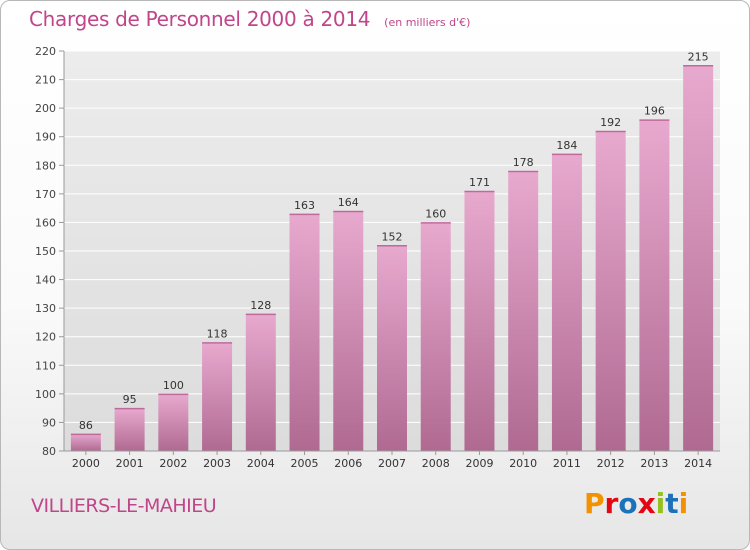 The height and width of the screenshot is (550, 750). Describe the element at coordinates (45, 80) in the screenshot. I see `y-tick-label: 210` at that location.